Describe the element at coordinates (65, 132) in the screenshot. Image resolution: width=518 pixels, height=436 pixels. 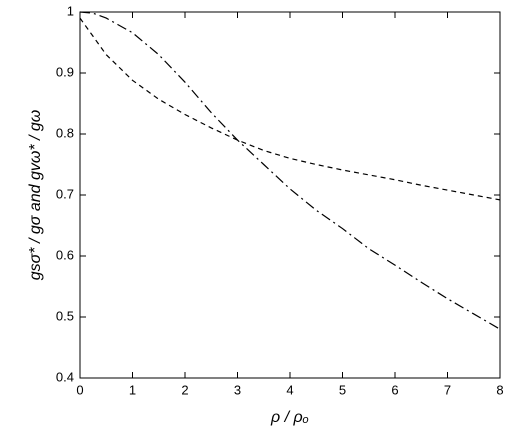
I see `y-tick-label: 0.8` at that location.